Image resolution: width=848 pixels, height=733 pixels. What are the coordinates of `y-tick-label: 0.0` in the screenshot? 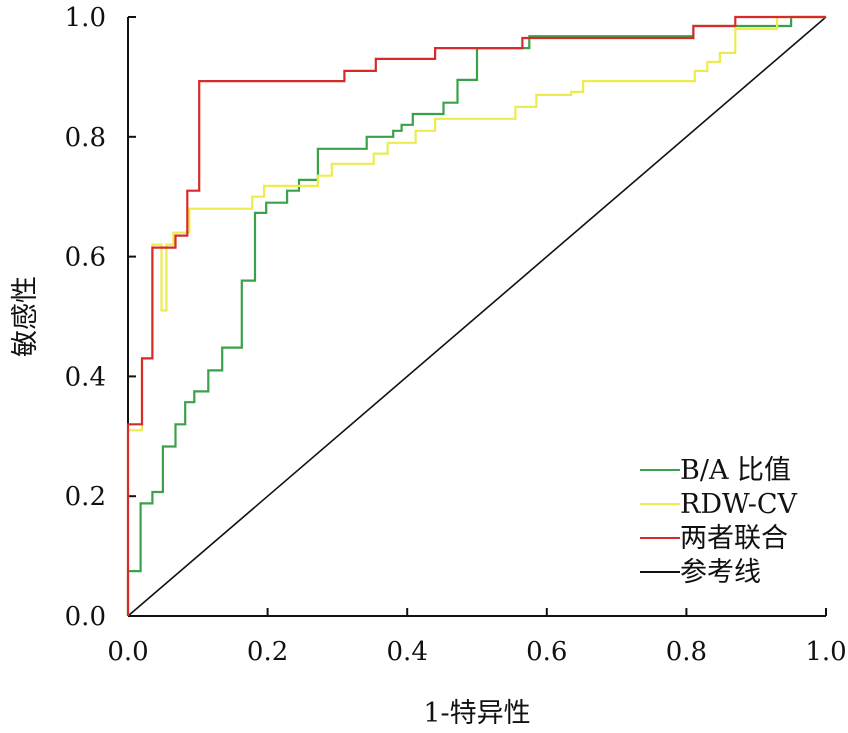 It's located at (85, 617).